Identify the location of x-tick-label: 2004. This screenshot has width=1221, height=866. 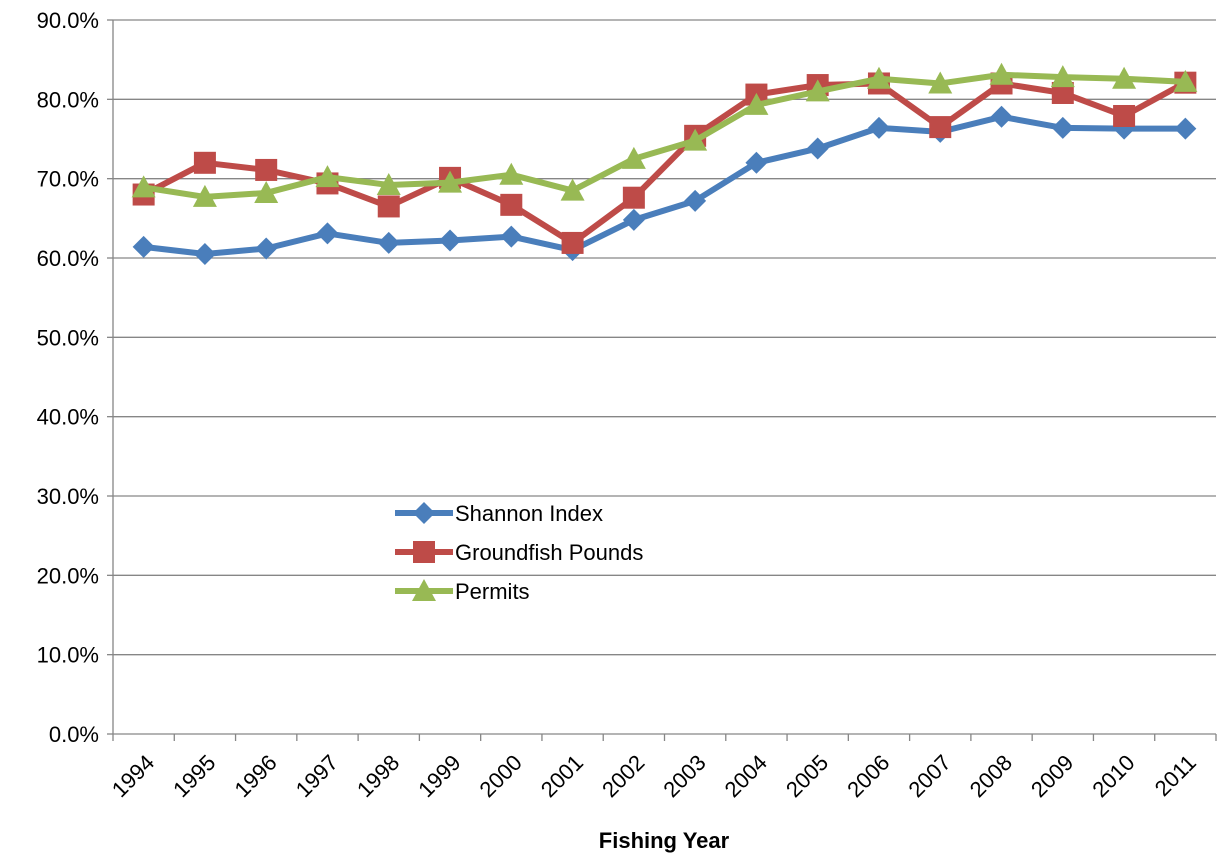
(746, 776).